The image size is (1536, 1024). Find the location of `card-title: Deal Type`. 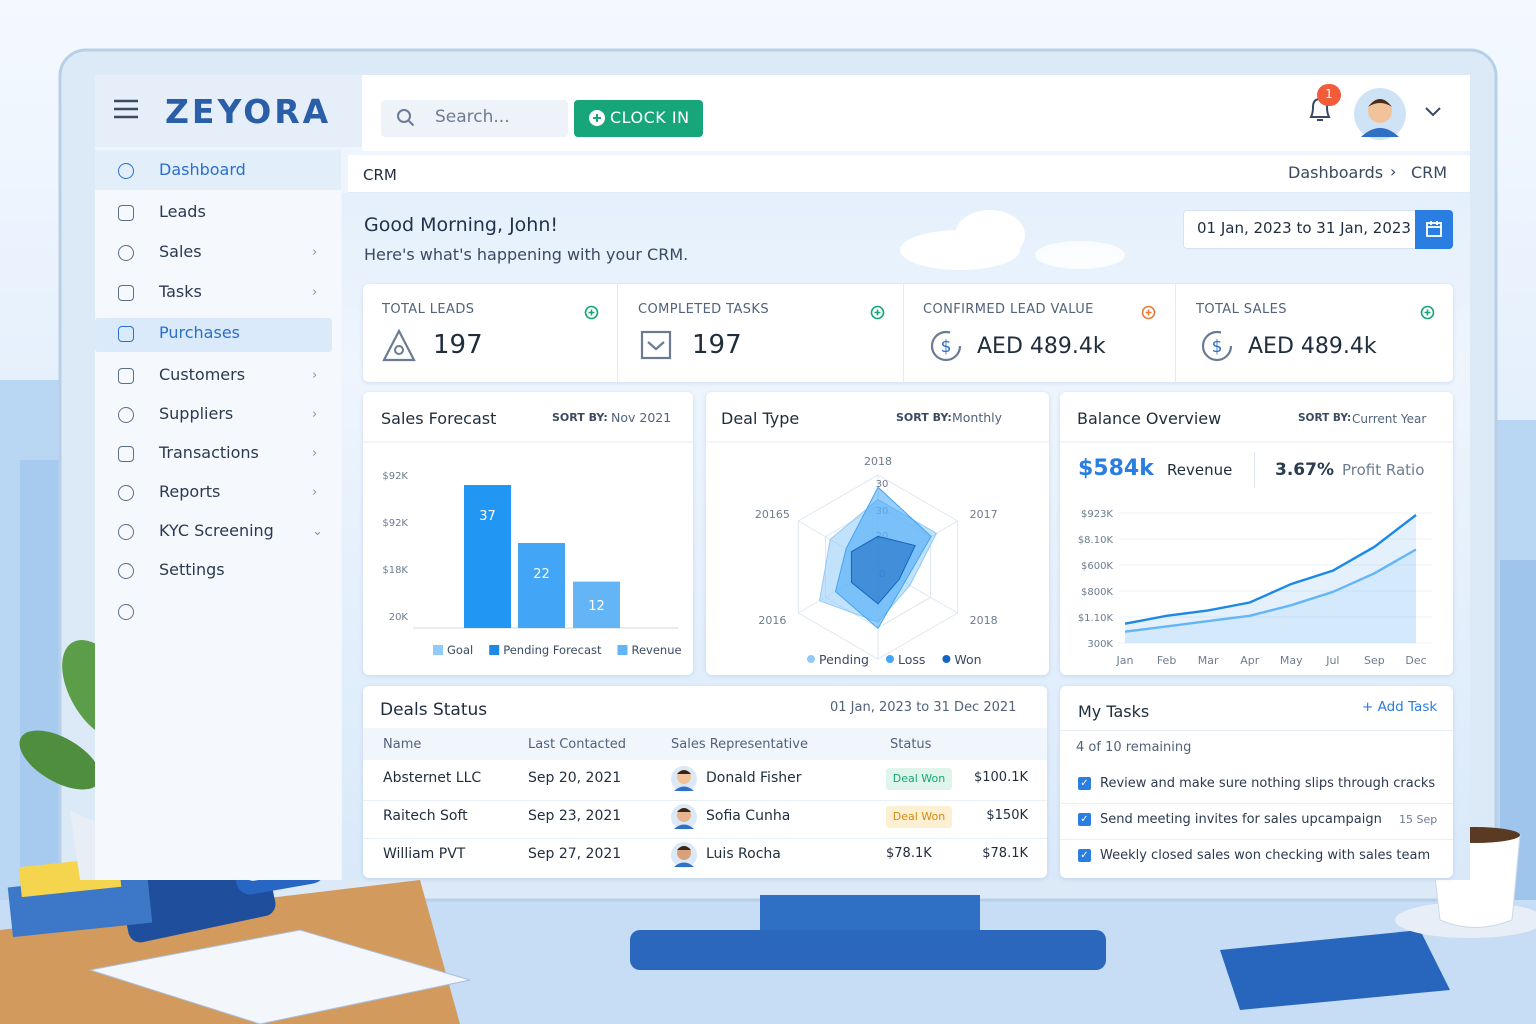

card-title: Deal Type is located at coordinates (760, 418).